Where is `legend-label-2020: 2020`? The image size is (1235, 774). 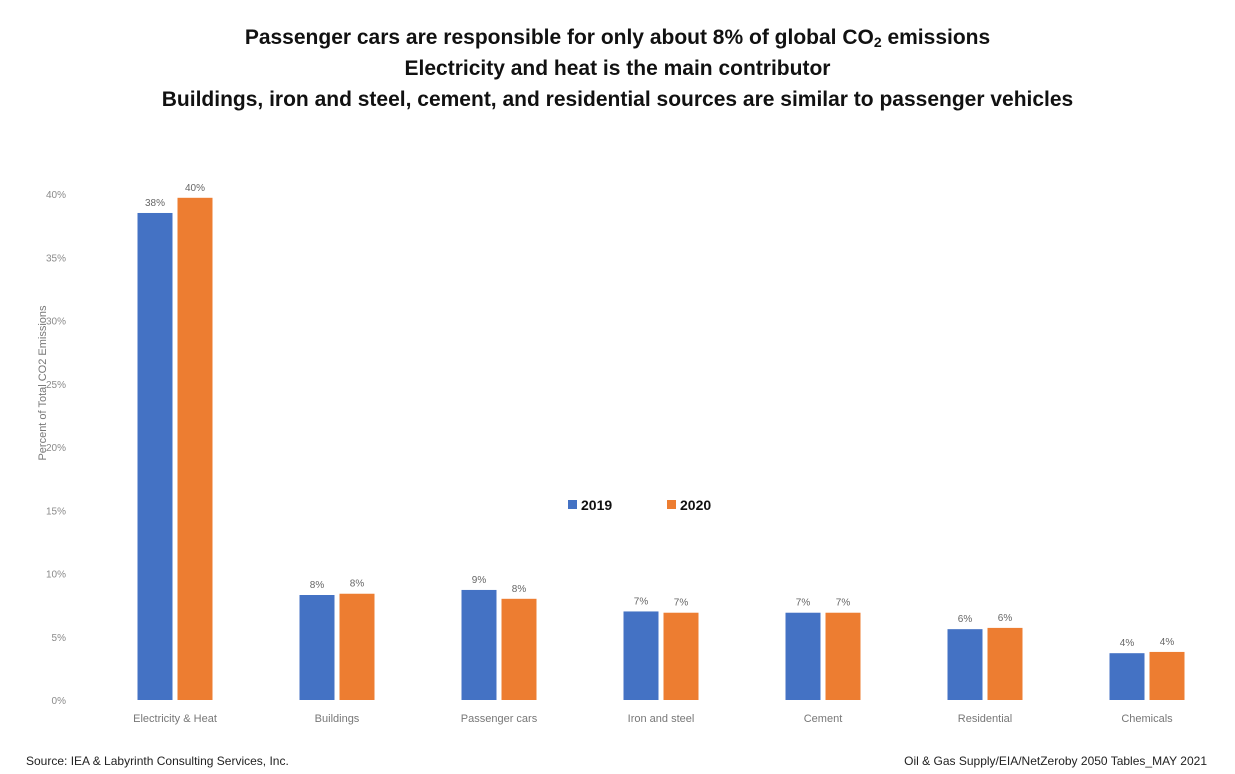
legend-label-2020: 2020 is located at coordinates (695, 505).